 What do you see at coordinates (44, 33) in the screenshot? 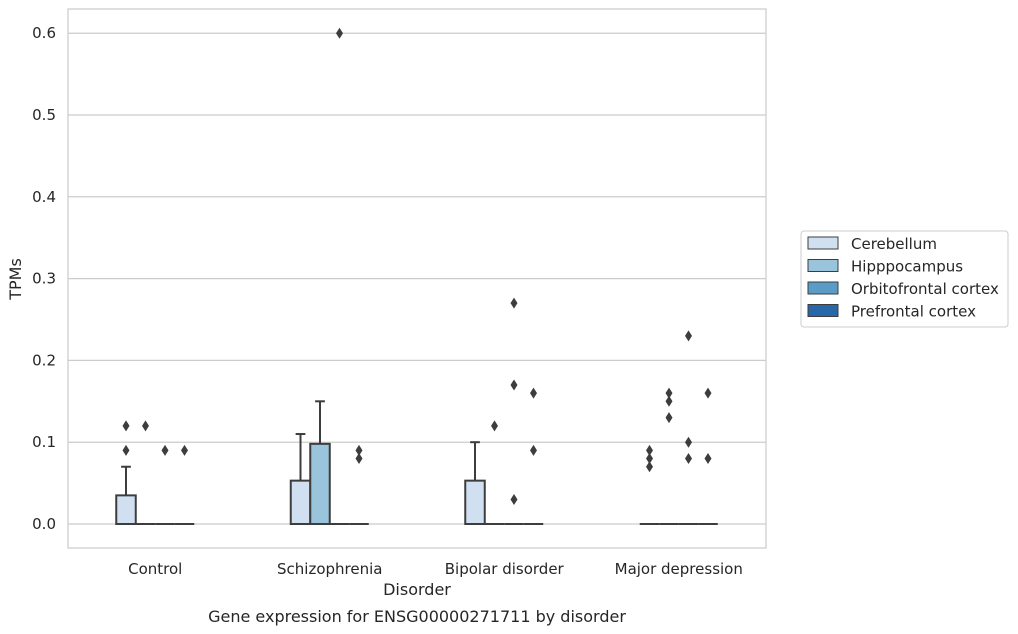
I see `y-tick-label: 0.6` at bounding box center [44, 33].